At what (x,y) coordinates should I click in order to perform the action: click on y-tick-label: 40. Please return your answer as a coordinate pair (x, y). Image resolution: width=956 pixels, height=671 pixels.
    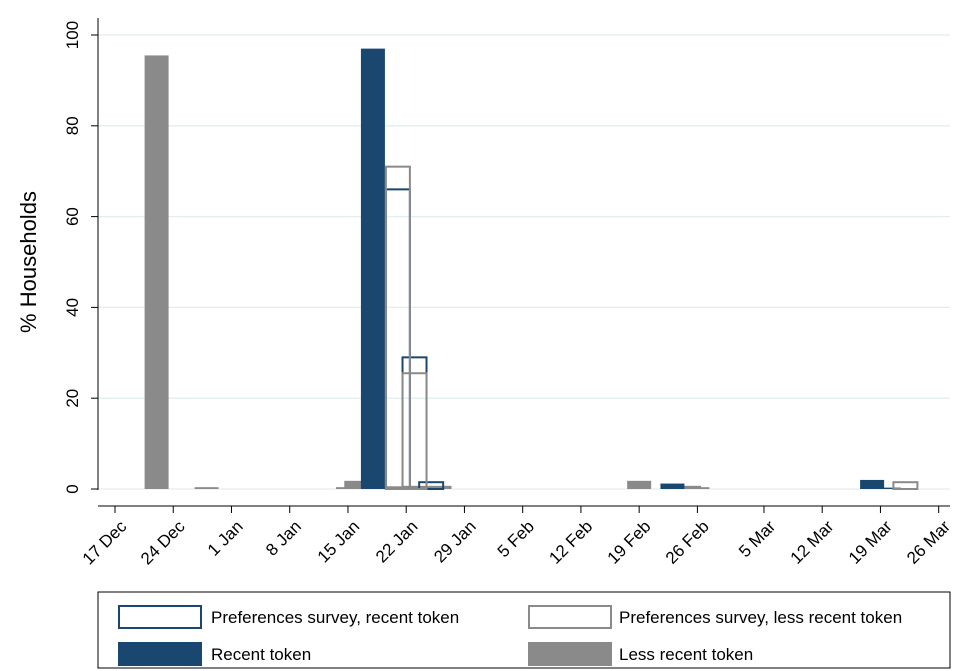
    Looking at the image, I should click on (72, 307).